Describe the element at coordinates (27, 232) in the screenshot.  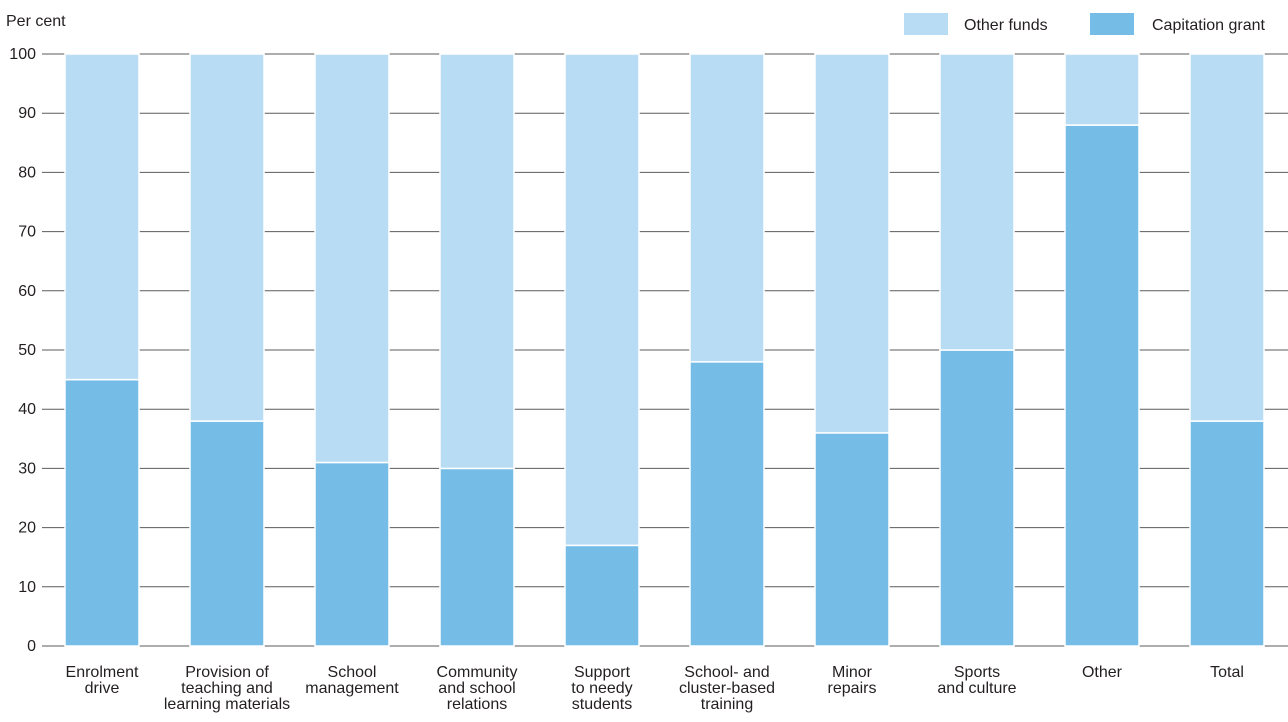
I see `y-tick-label: 70` at that location.